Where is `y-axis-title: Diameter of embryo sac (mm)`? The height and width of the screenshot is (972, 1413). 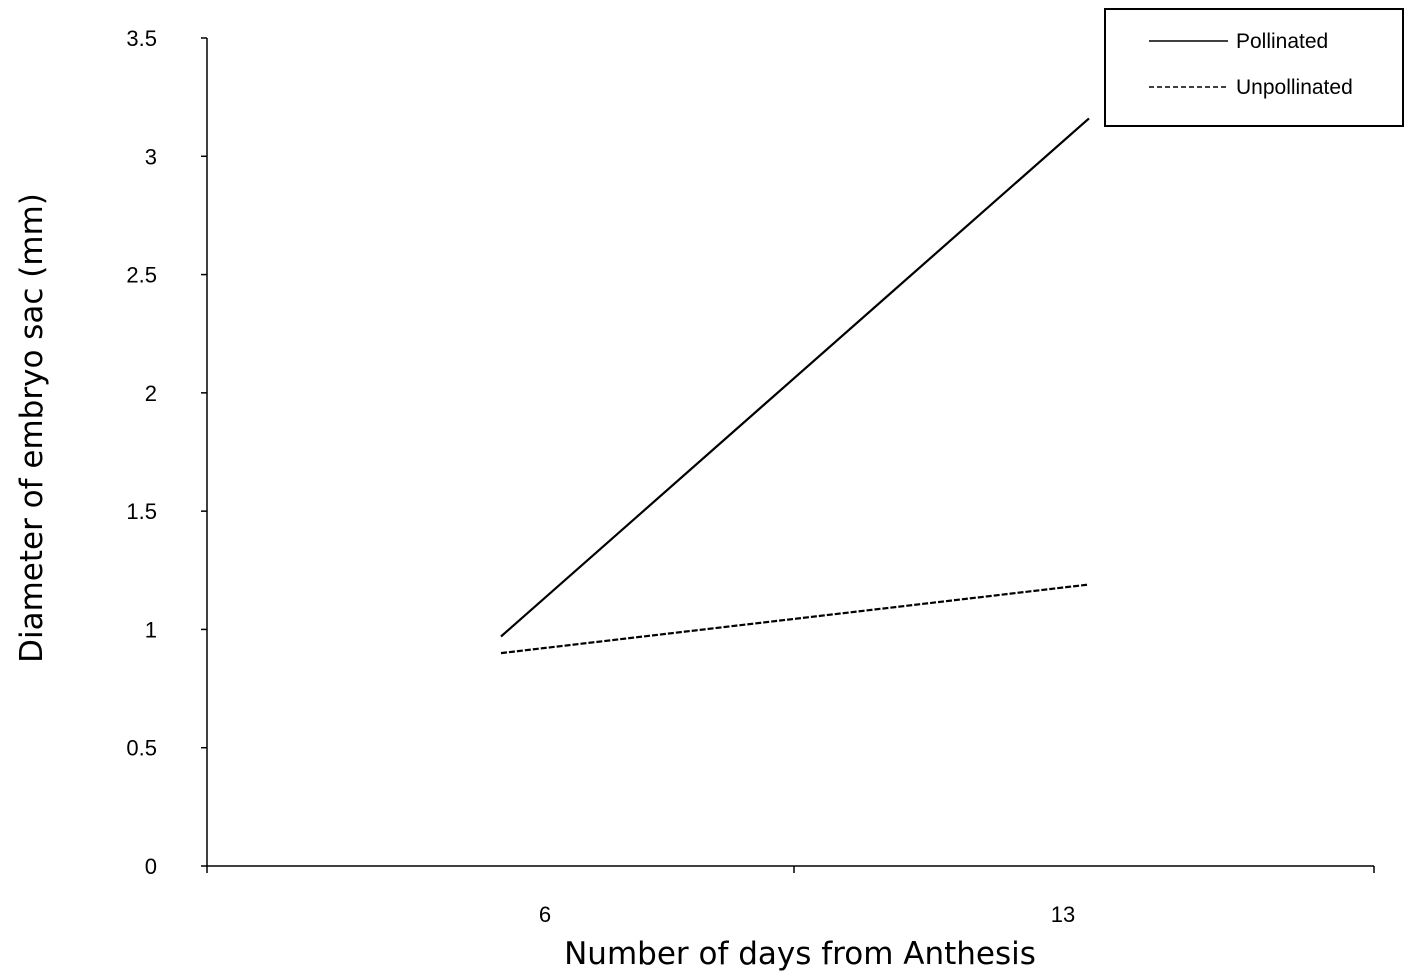
y-axis-title: Diameter of embryo sac (mm) is located at coordinates (32, 428).